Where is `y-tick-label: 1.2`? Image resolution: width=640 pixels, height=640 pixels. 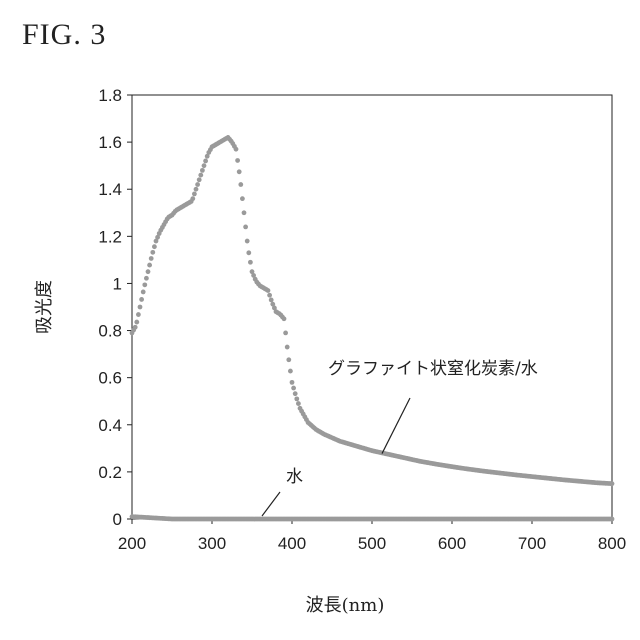
y-tick-label: 1.2 is located at coordinates (110, 236).